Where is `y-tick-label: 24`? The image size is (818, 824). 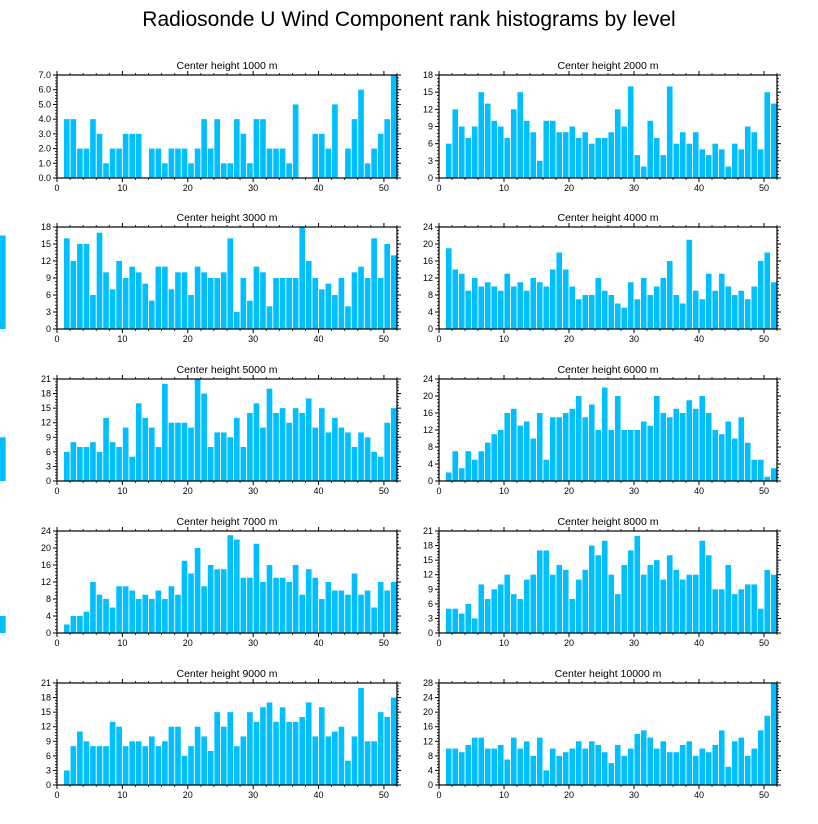 y-tick-label: 24 is located at coordinates (46, 531).